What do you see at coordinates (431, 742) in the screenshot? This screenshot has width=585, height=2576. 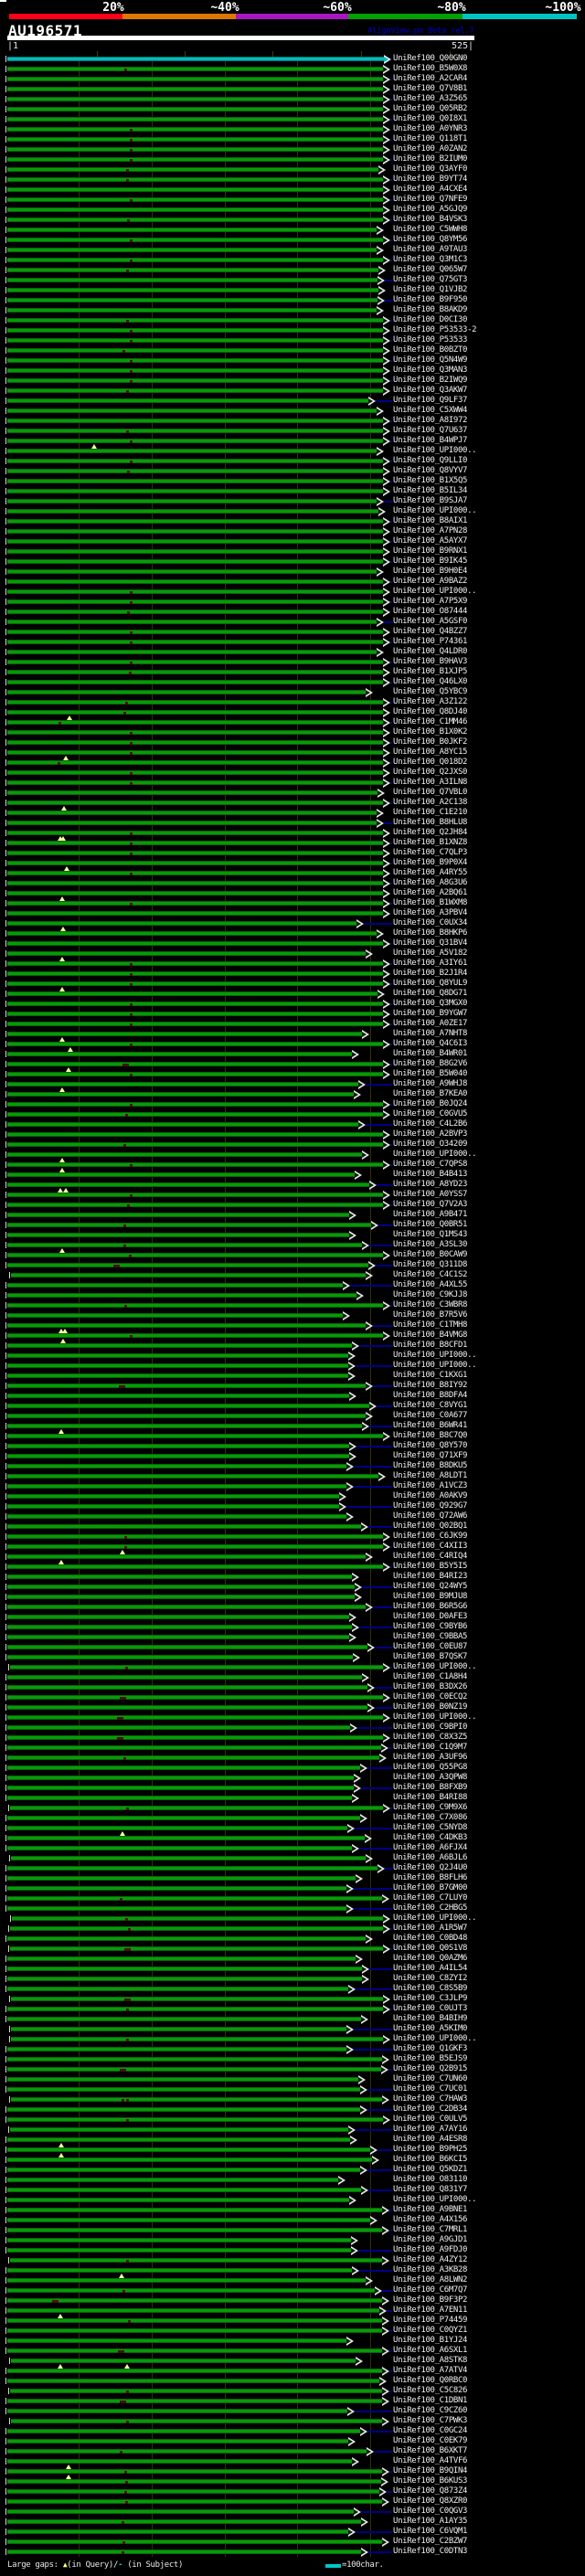 I see `hit-label: UniRef100_B0JKF2` at bounding box center [431, 742].